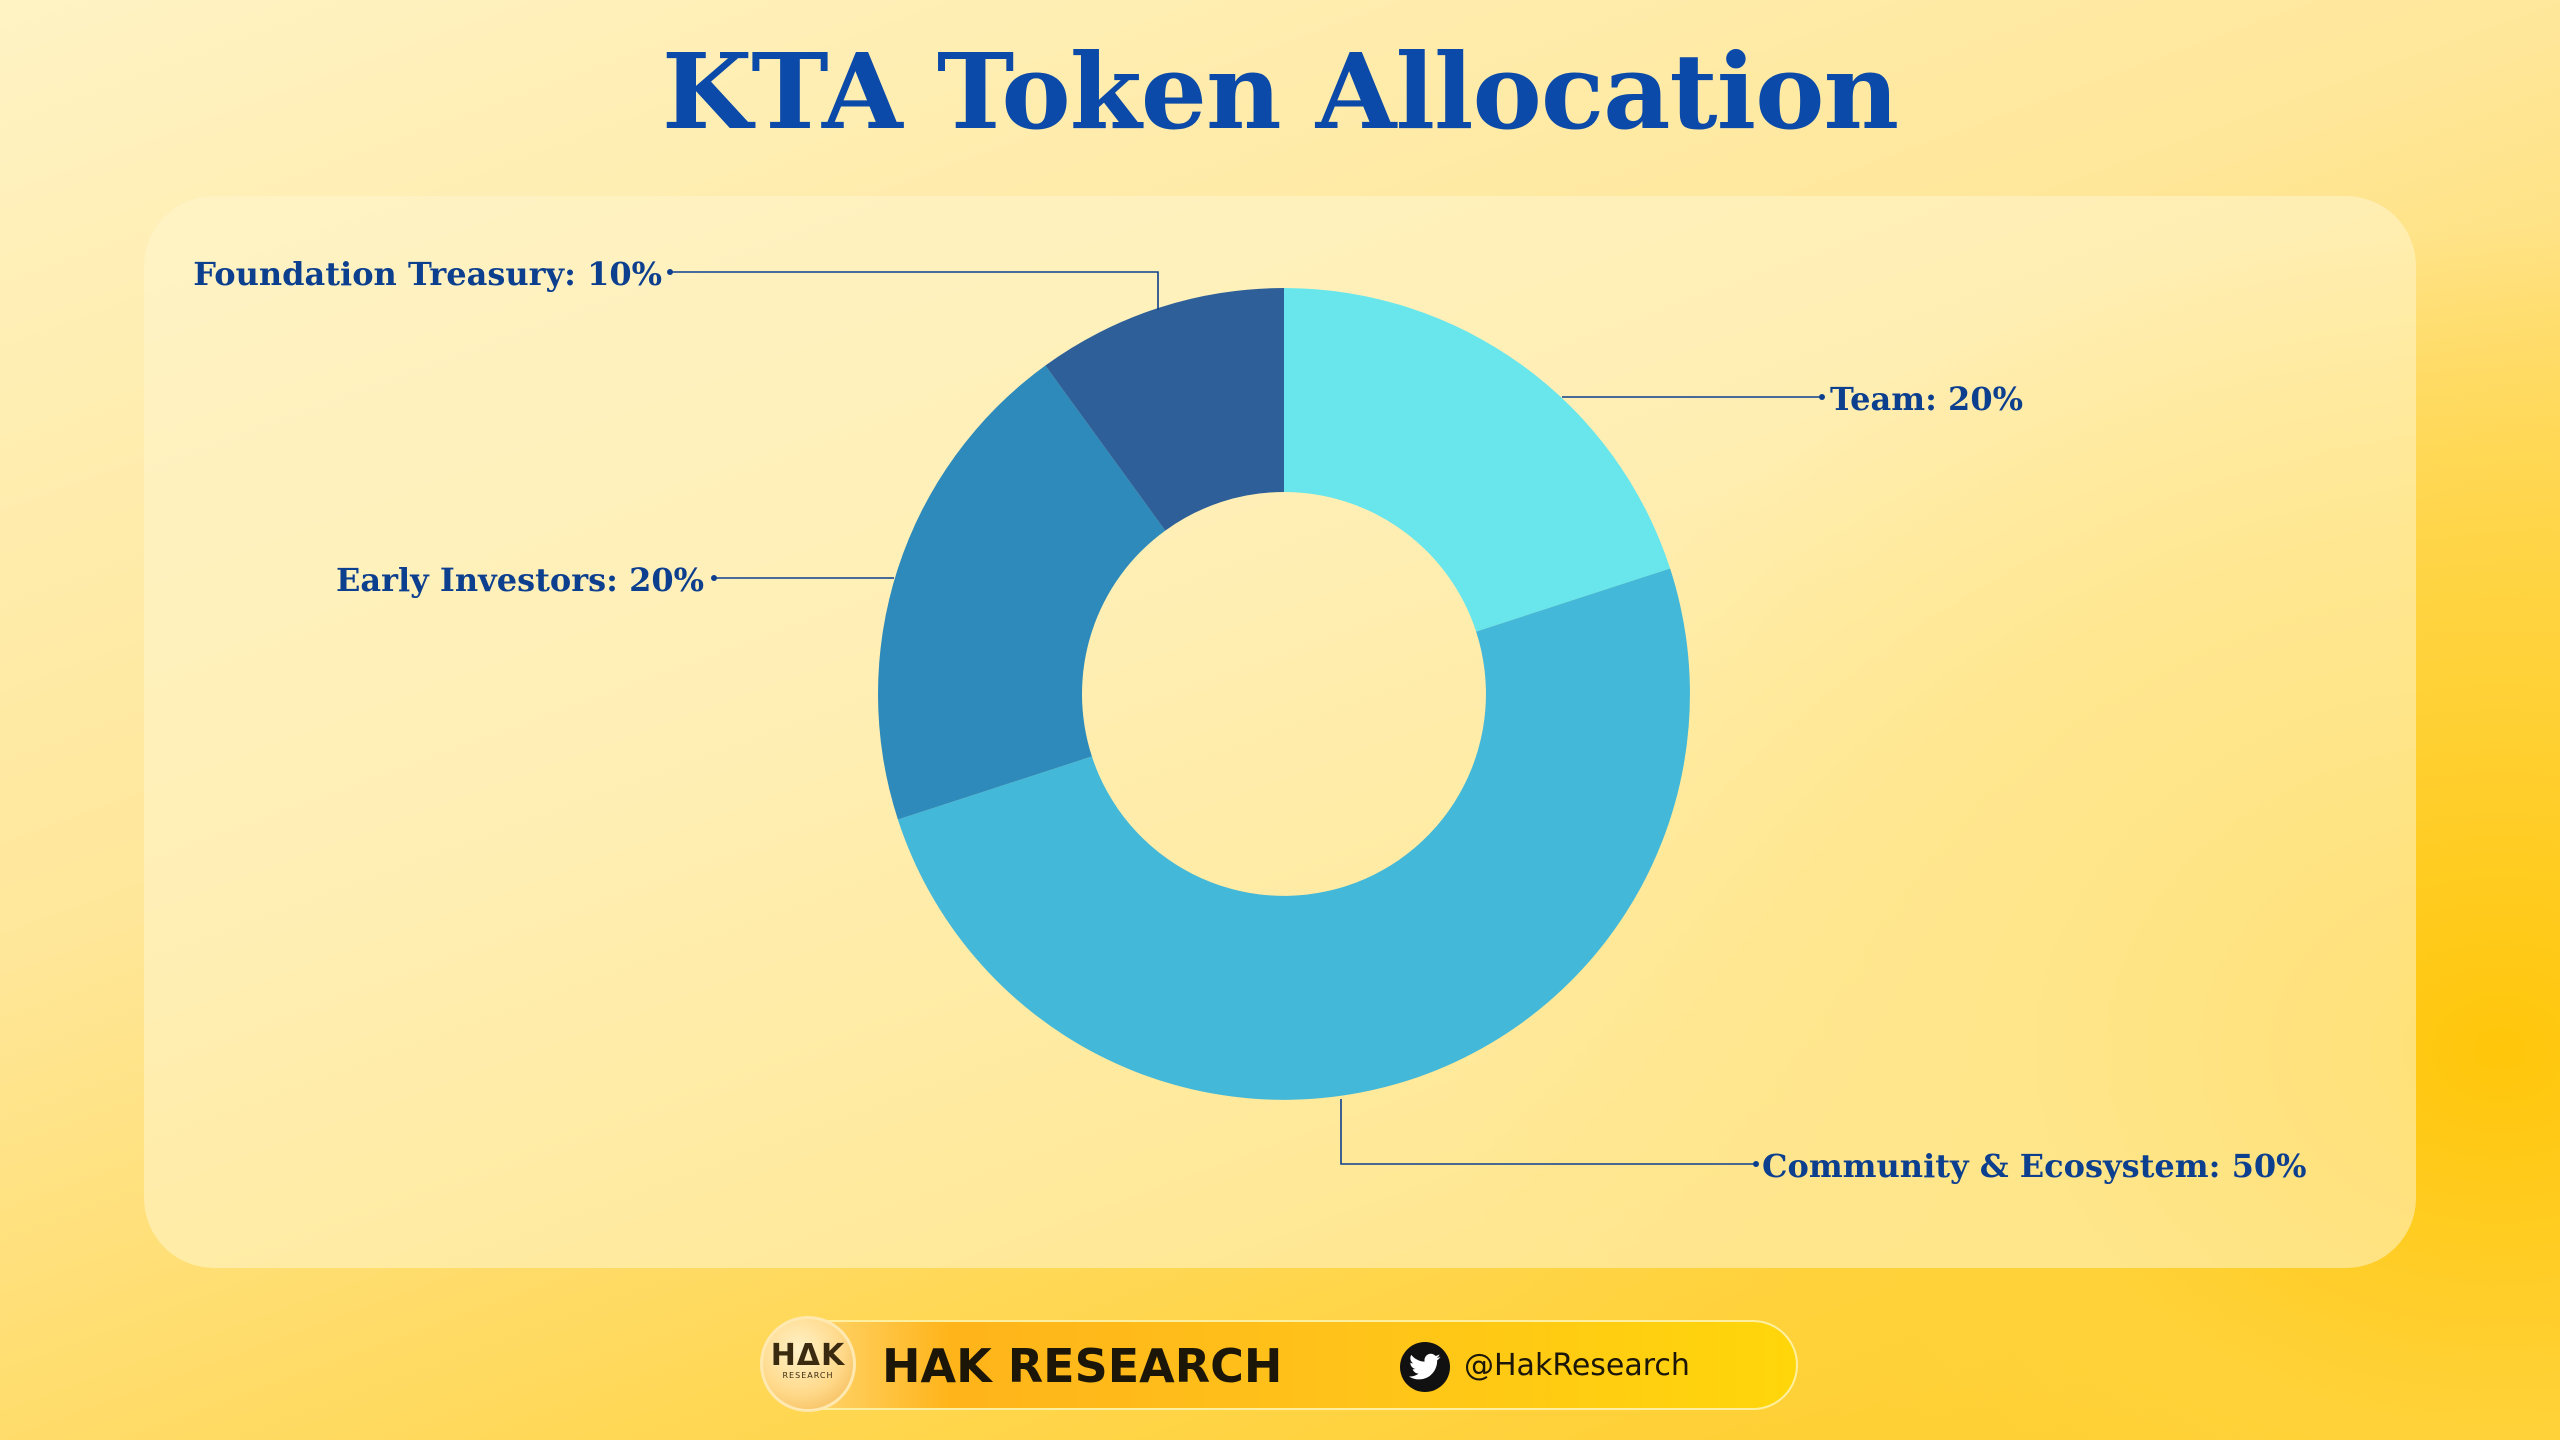 Image resolution: width=2560 pixels, height=1440 pixels. I want to click on brand-name: HAK RESEARCH, so click(1082, 1366).